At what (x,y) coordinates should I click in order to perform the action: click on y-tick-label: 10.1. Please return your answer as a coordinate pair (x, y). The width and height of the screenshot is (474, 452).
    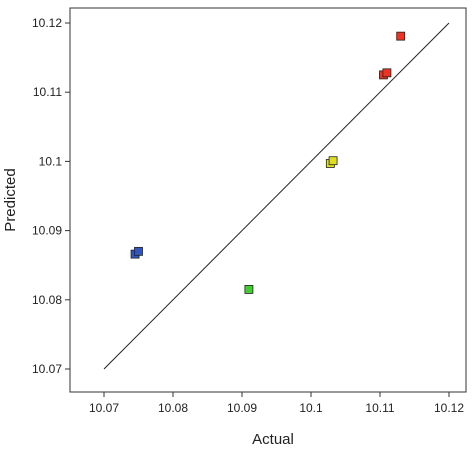
    Looking at the image, I should click on (51, 161).